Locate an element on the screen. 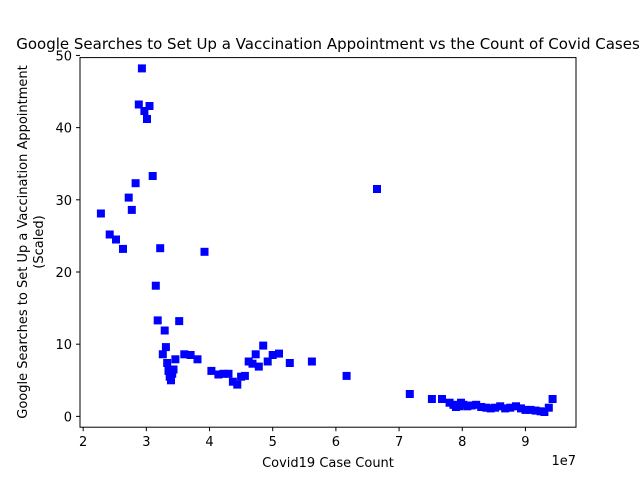  x-tick-label: 6 is located at coordinates (336, 442).